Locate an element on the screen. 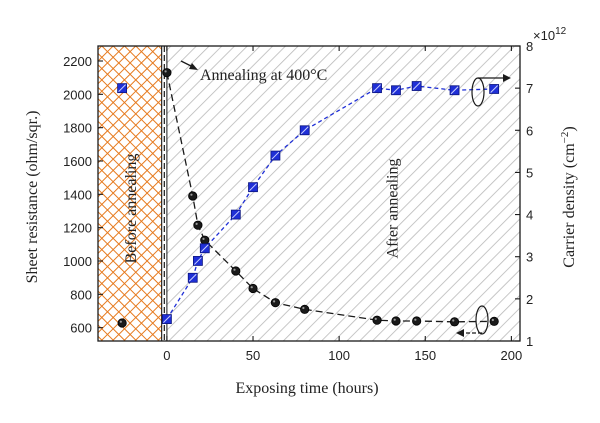 The height and width of the screenshot is (423, 600). right-axis-multiplier: ×10¹² is located at coordinates (550, 34).